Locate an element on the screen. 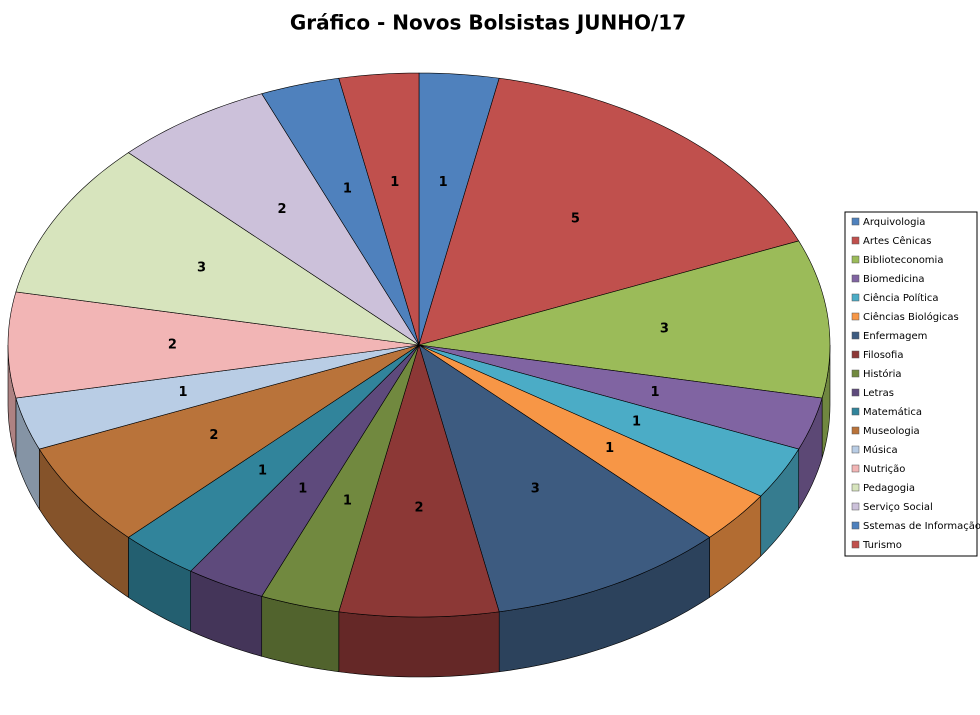 This screenshot has width=980, height=715. legend-label: Enfermagem is located at coordinates (895, 336).